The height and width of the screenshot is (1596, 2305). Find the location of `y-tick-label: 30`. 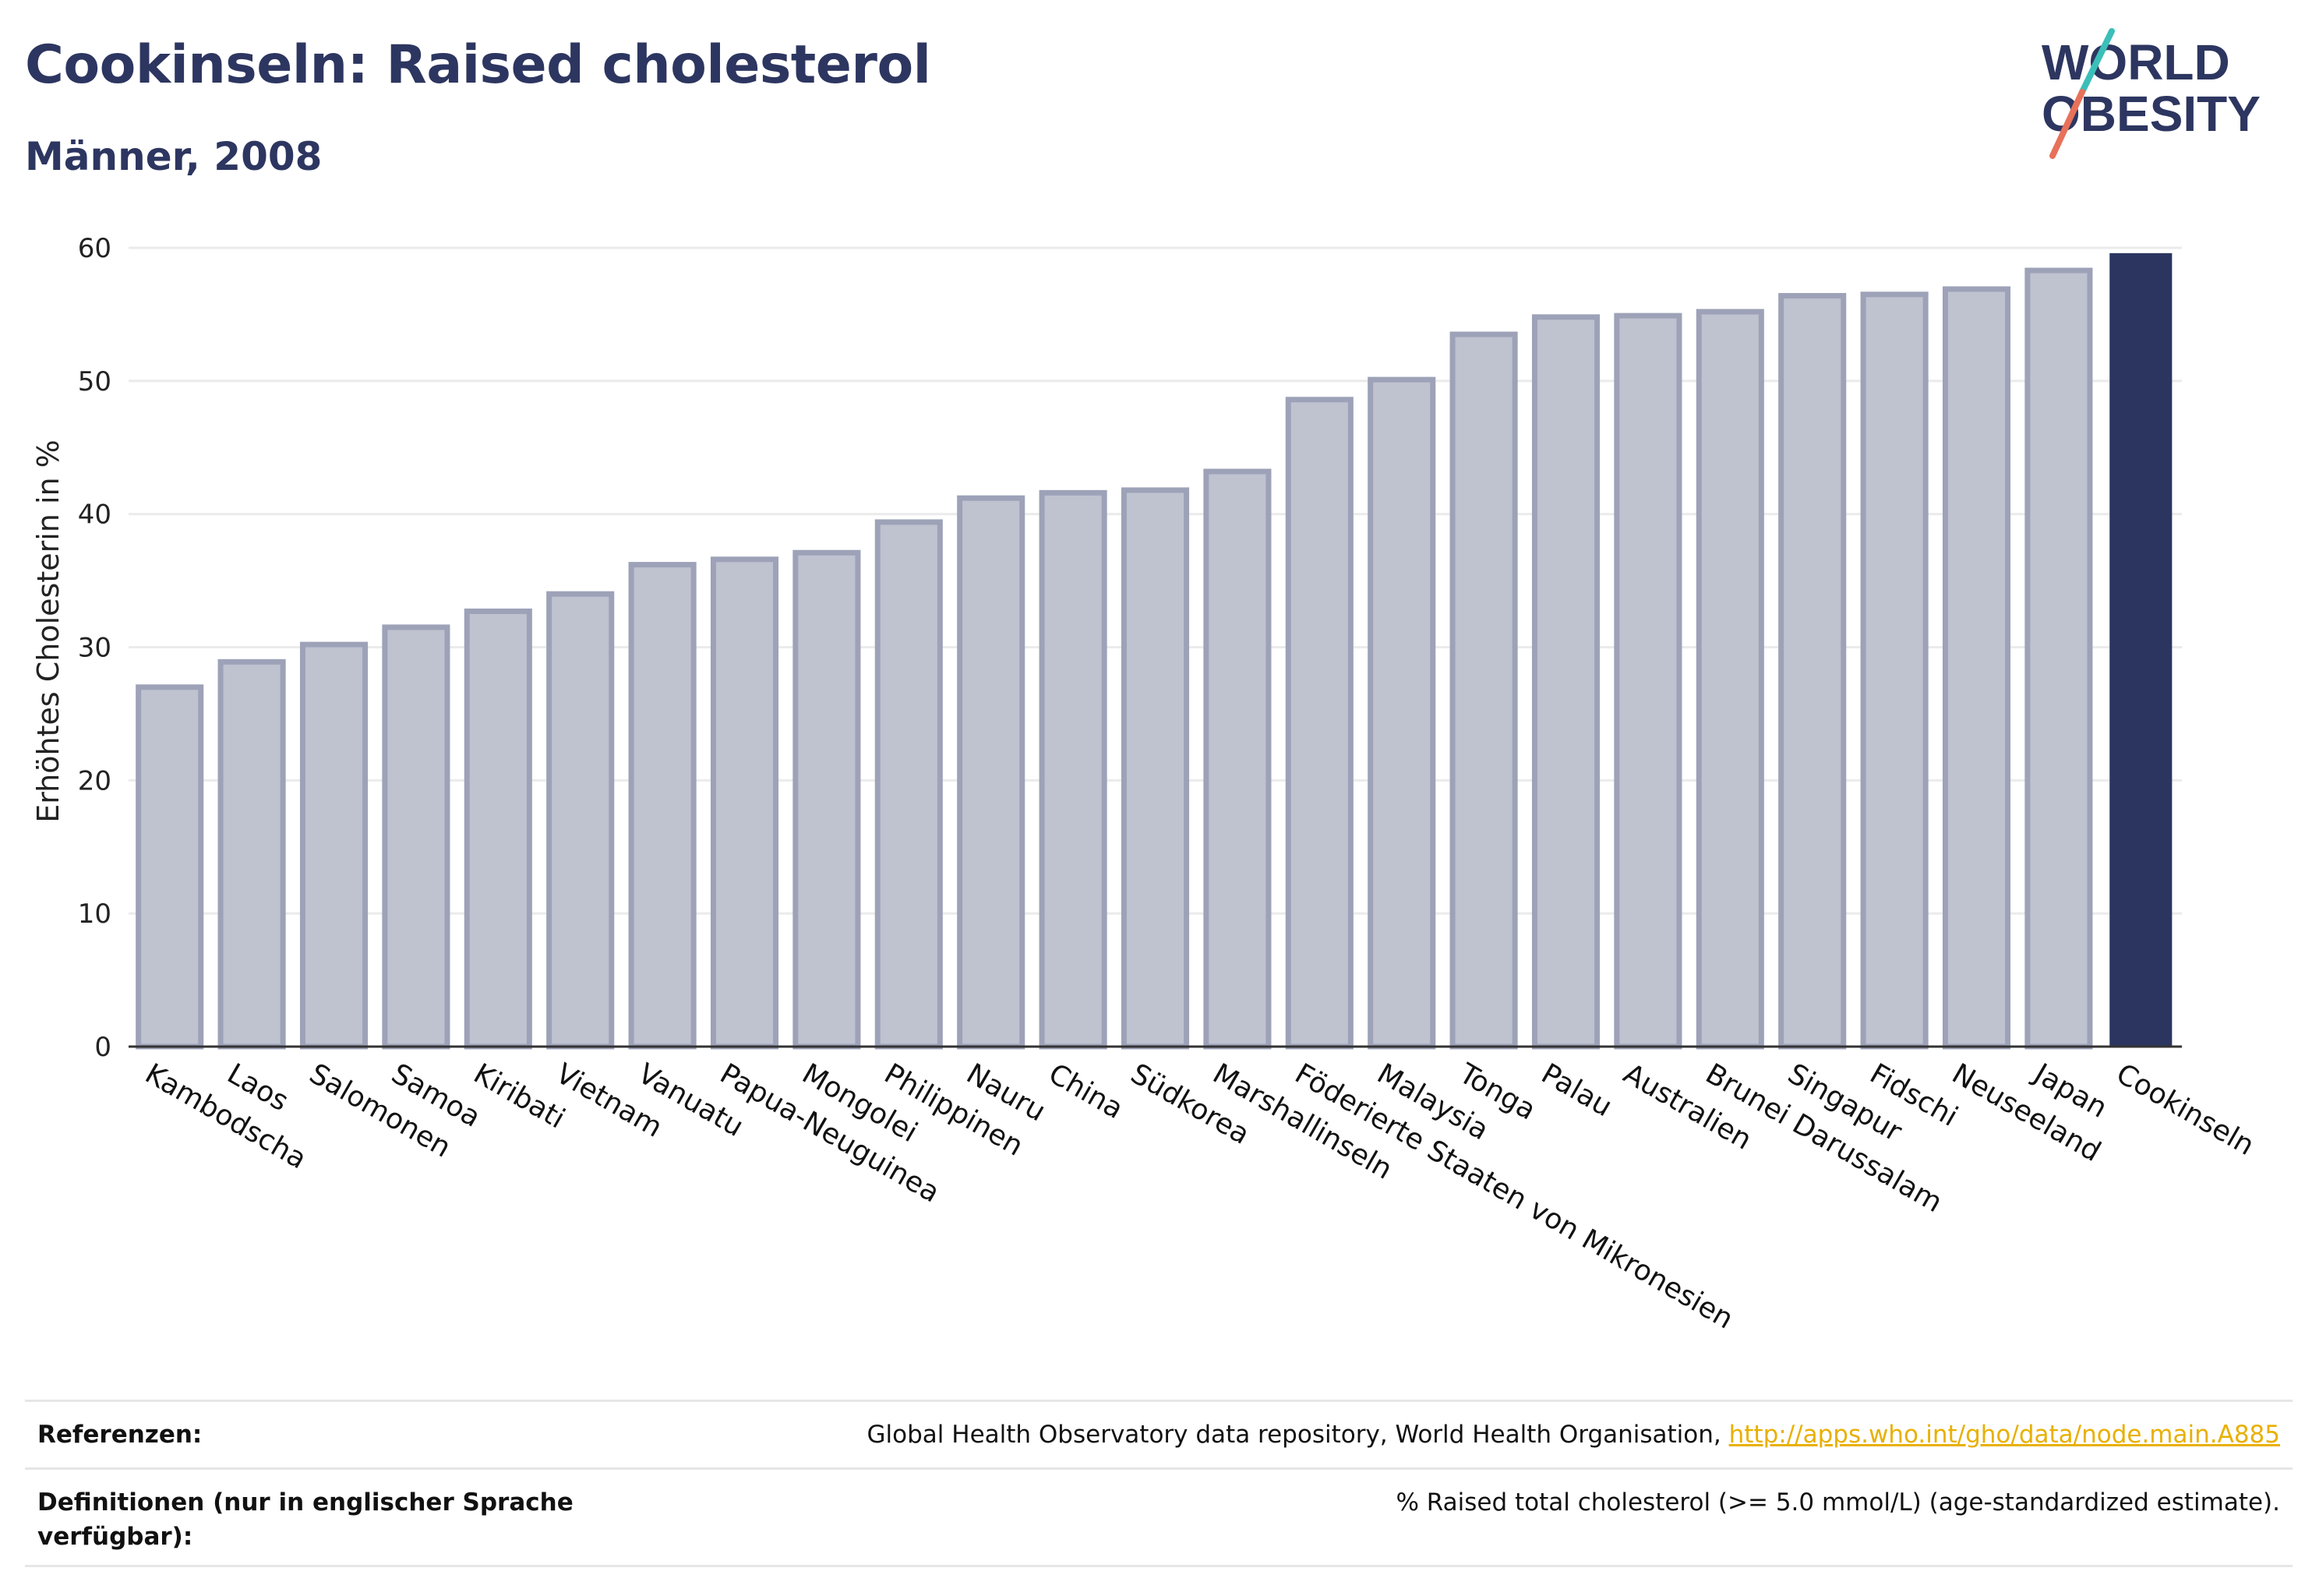

y-tick-label: 30 is located at coordinates (94, 648).